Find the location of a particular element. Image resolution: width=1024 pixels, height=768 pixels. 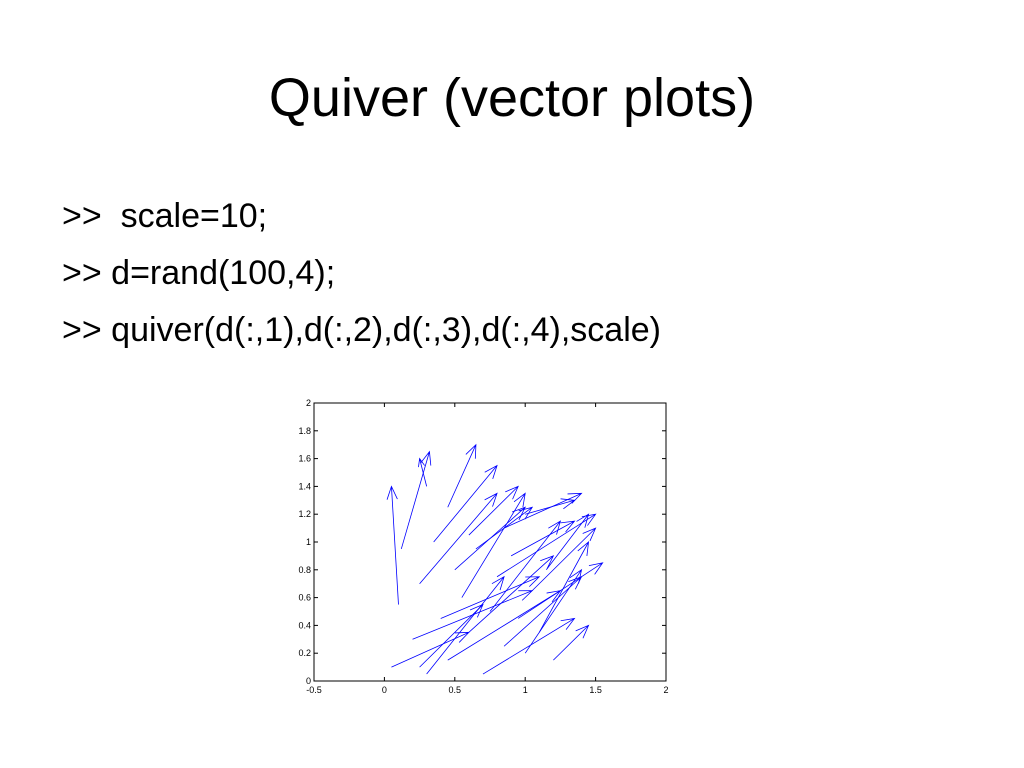

y-tick-label: 1 is located at coordinates (308, 542).